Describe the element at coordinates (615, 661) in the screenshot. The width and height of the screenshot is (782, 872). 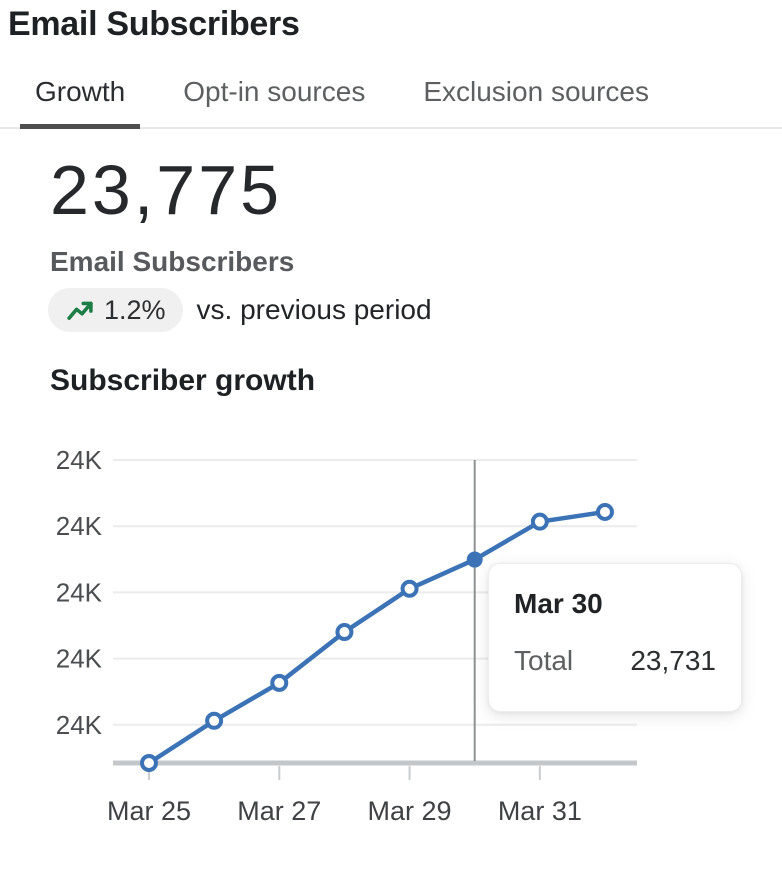
I see `tooltip-row: Total 23,731` at that location.